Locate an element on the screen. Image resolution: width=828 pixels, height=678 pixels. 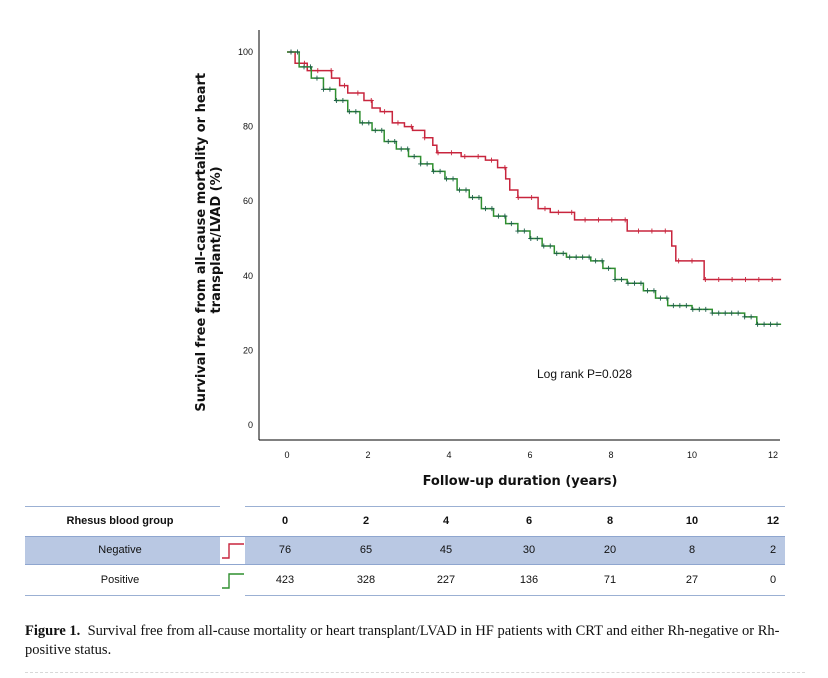
risk-cell: 65 is located at coordinates (366, 550).